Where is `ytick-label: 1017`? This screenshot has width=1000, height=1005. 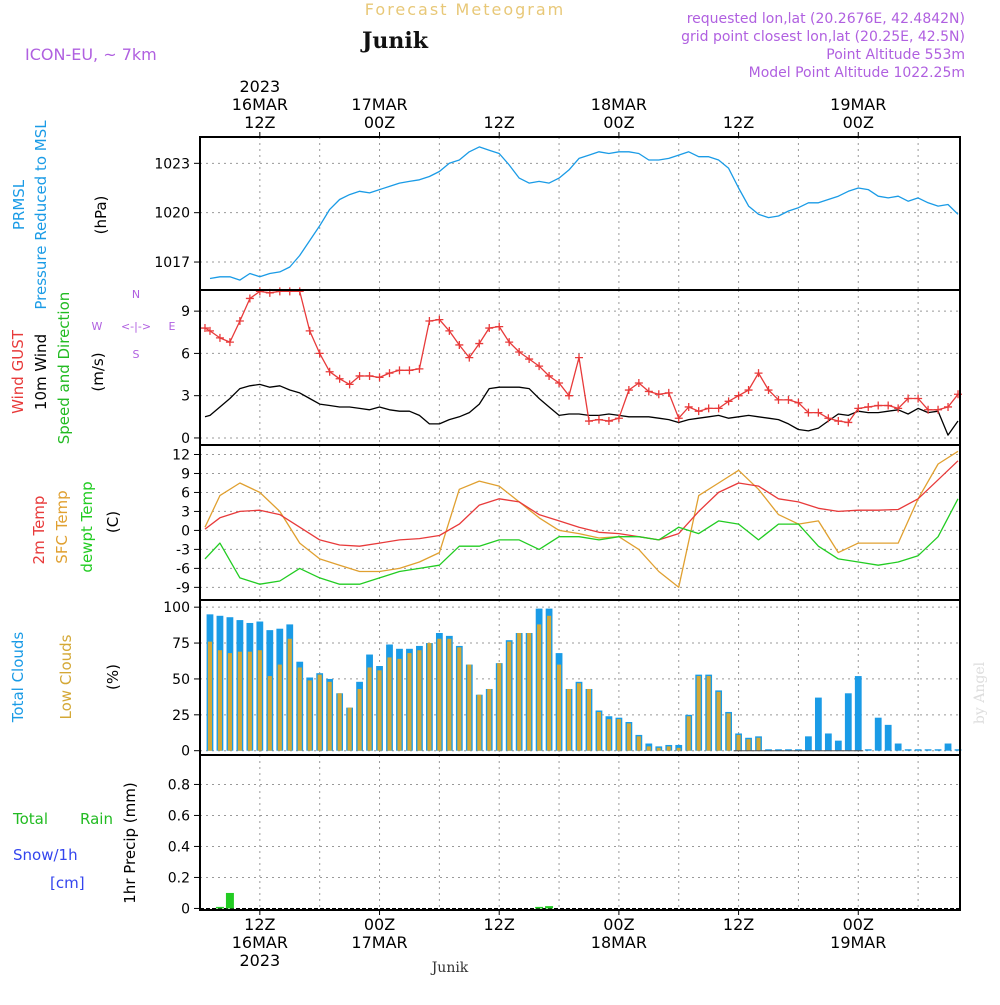
ytick-label: 1017 is located at coordinates (172, 263).